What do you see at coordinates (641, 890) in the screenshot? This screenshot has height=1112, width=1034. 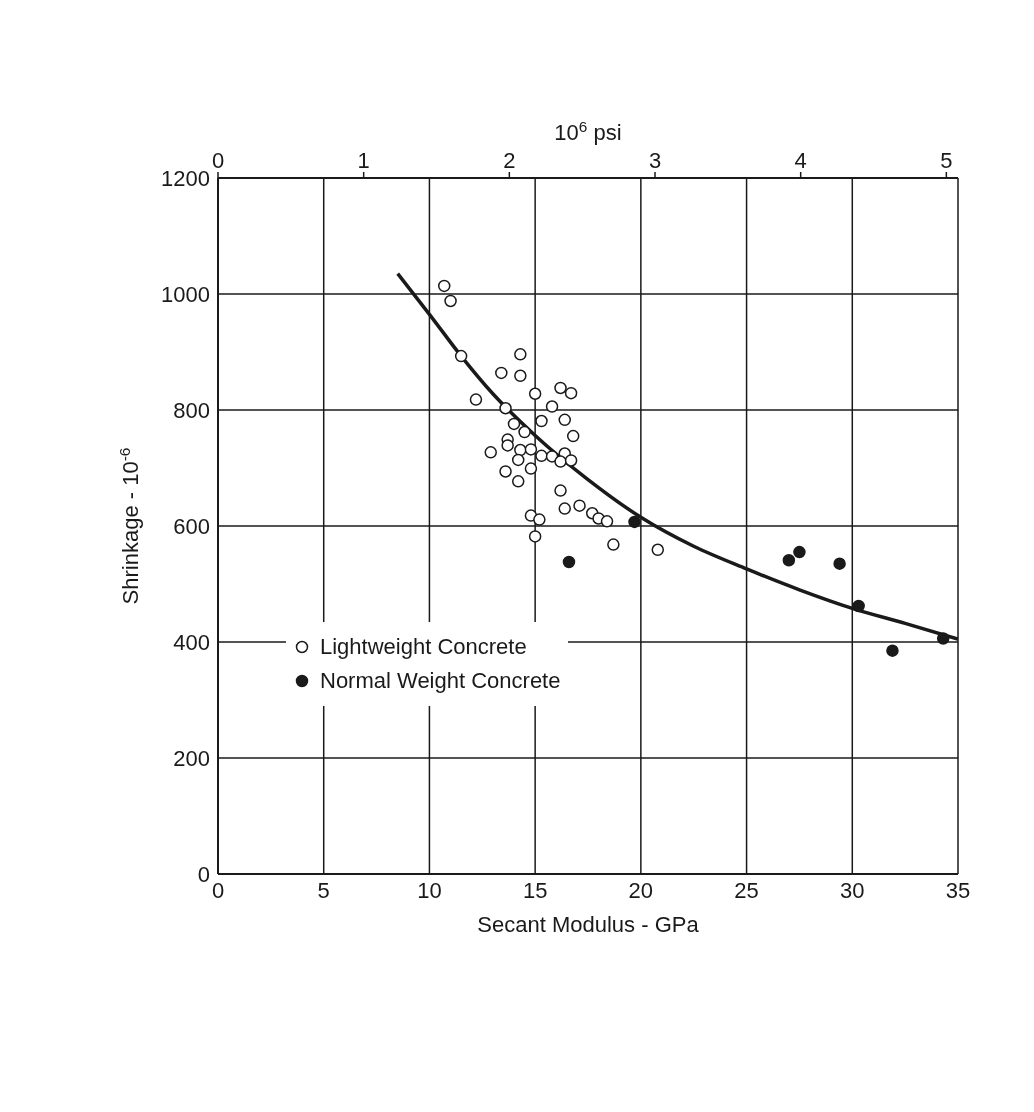 I see `x-tick-label: 20` at bounding box center [641, 890].